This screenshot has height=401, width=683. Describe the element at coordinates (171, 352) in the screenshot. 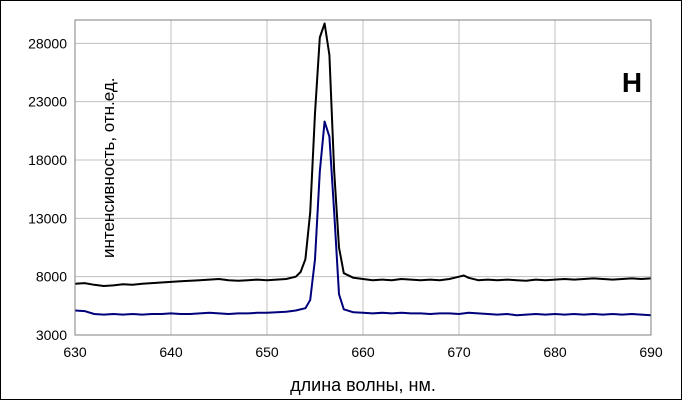

I see `x-tick-label: 640` at that location.